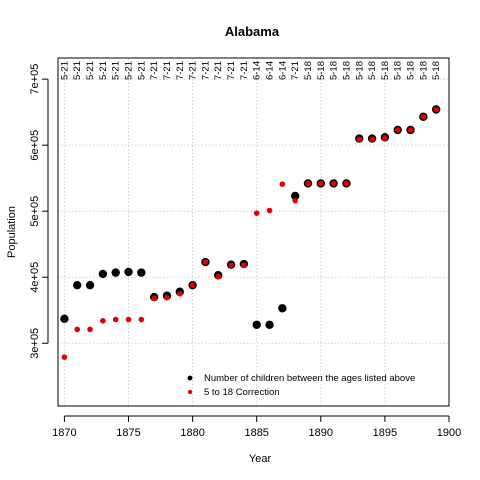 This screenshot has height=480, width=480. Describe the element at coordinates (260, 459) in the screenshot. I see `x-axis-label: Year` at that location.